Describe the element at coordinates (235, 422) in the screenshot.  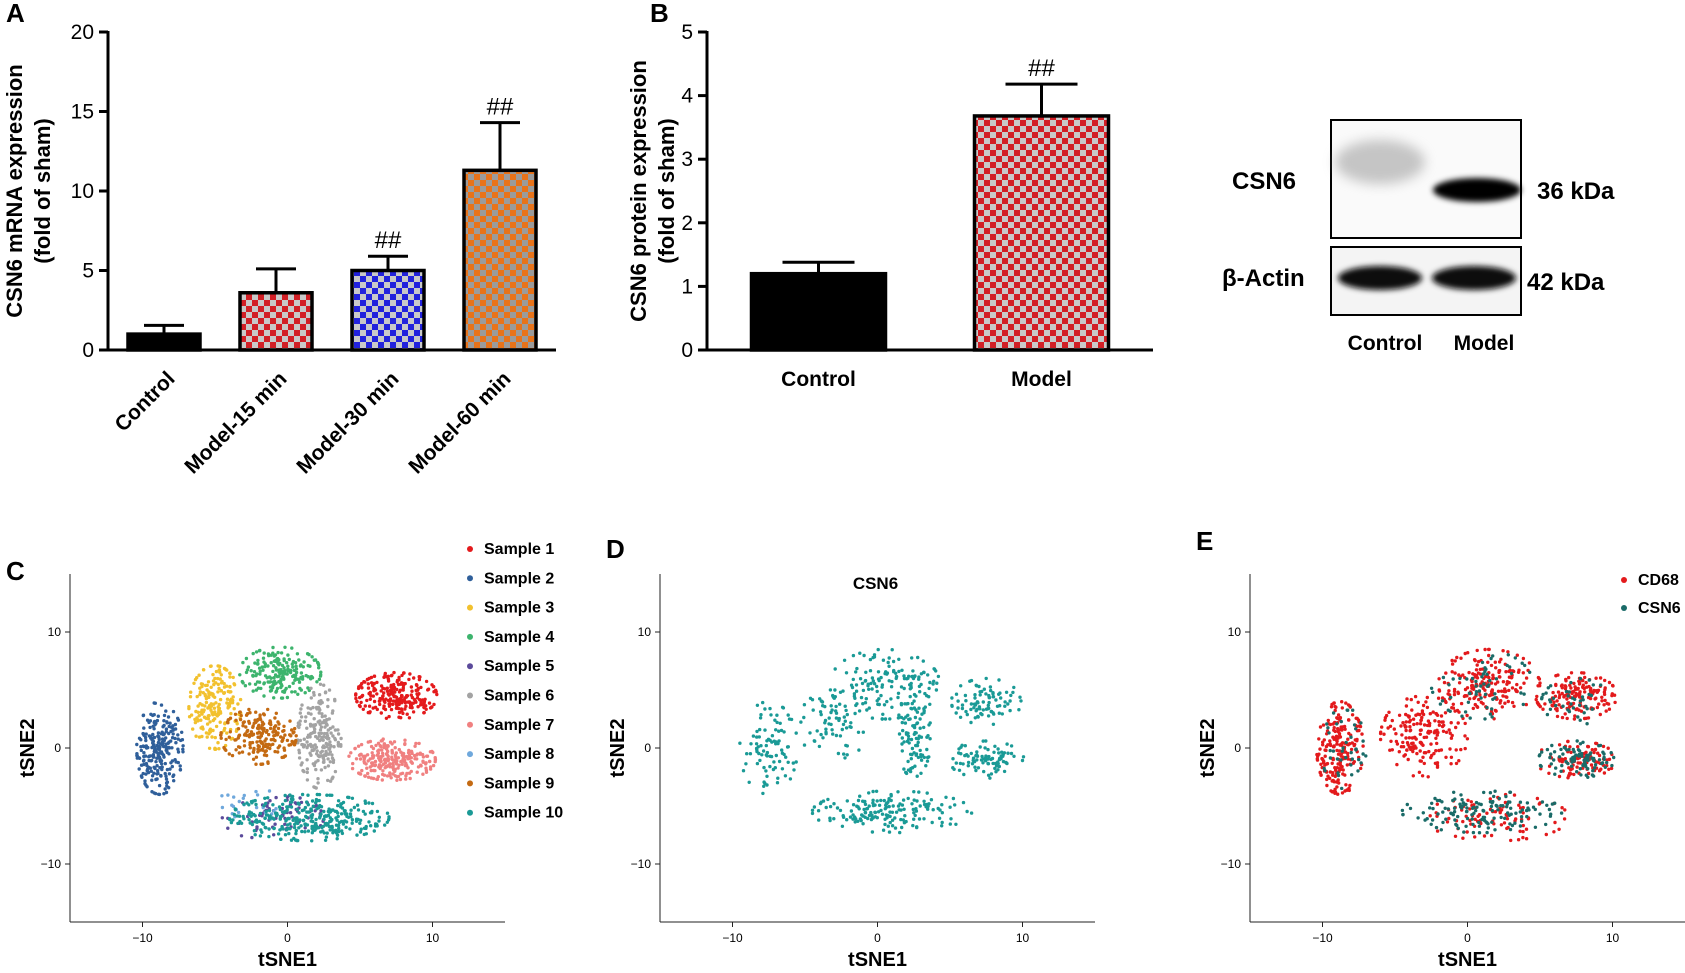
I see `x-tick-label: Model-15 min` at that location.